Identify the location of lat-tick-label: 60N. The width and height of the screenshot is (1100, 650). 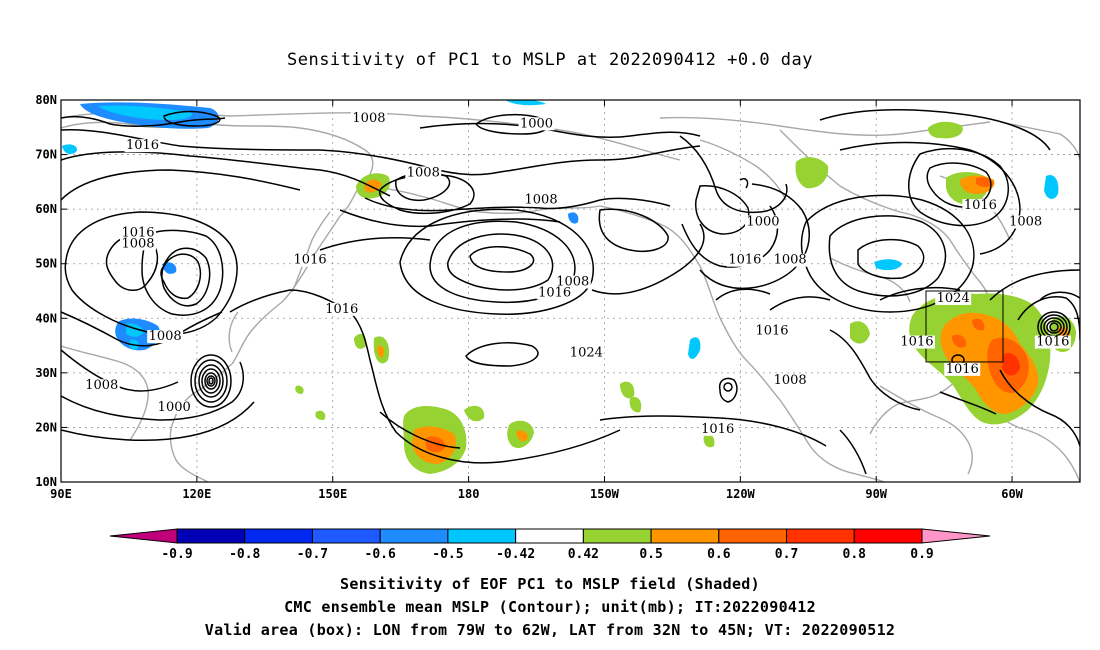
(46, 209).